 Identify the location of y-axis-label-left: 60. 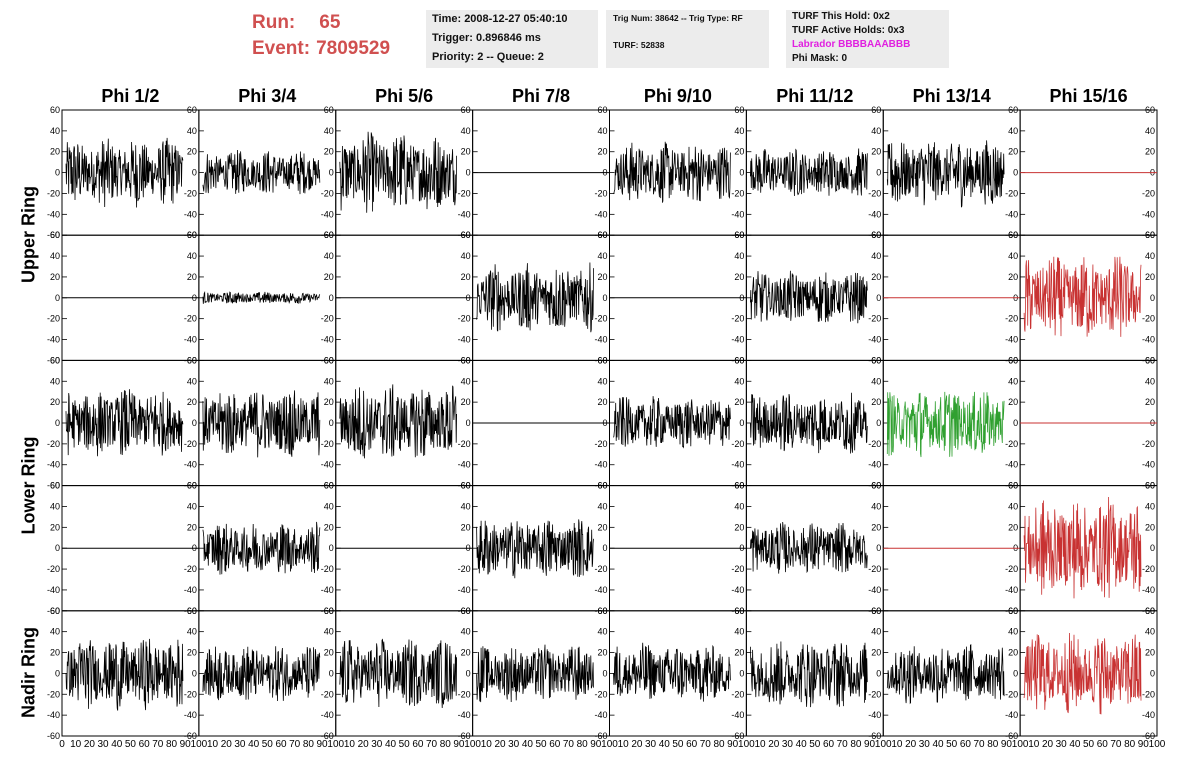
(55, 611).